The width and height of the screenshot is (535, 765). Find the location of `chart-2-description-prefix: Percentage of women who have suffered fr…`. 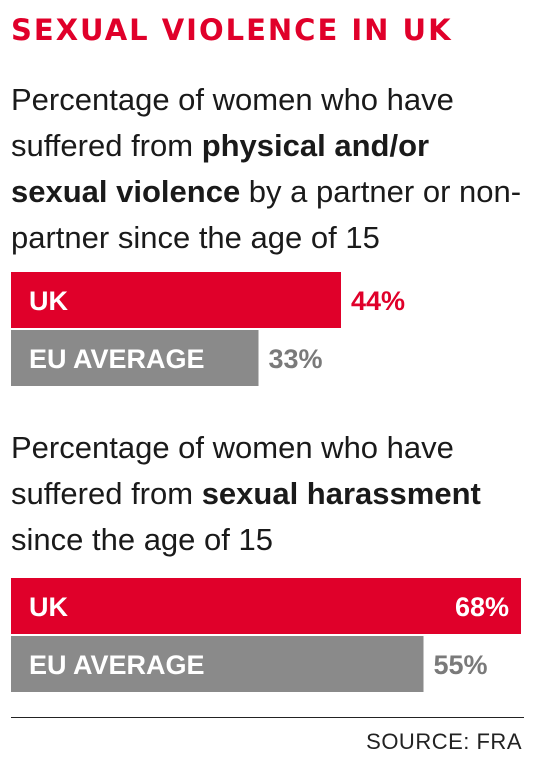

chart-2-description-prefix: Percentage of women who have suffered fr… is located at coordinates (232, 470).